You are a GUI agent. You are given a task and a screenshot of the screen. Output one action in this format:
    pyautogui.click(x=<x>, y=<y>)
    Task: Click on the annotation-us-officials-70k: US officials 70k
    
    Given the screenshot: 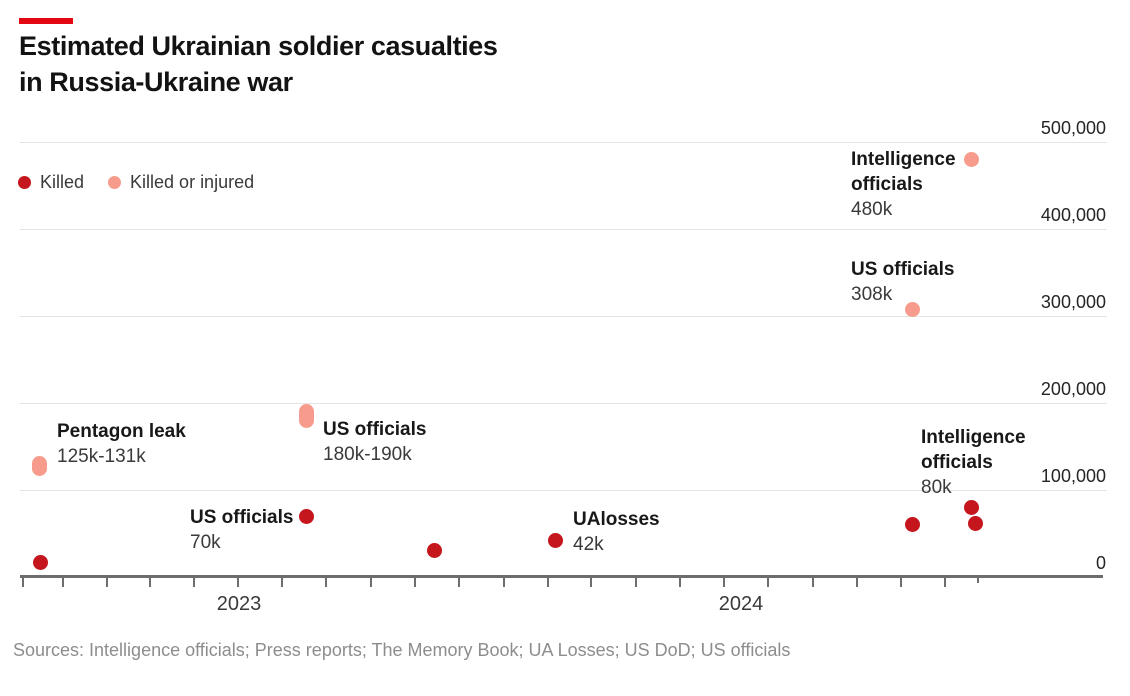 What is the action you would take?
    pyautogui.click(x=241, y=530)
    